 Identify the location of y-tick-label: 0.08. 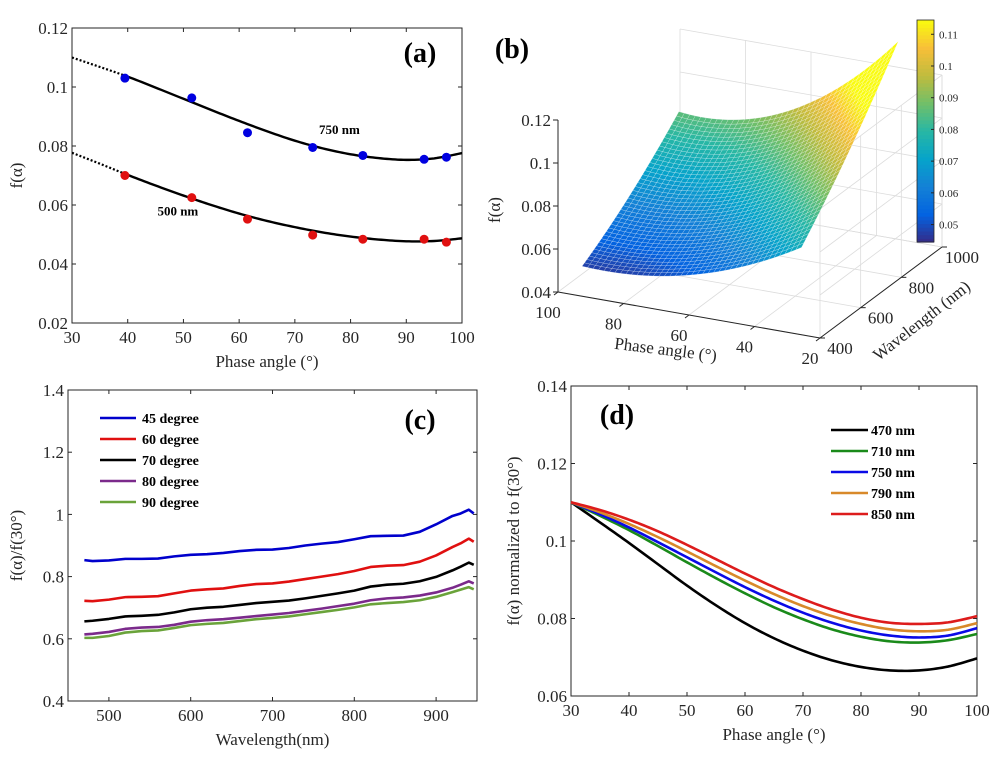
(53, 146).